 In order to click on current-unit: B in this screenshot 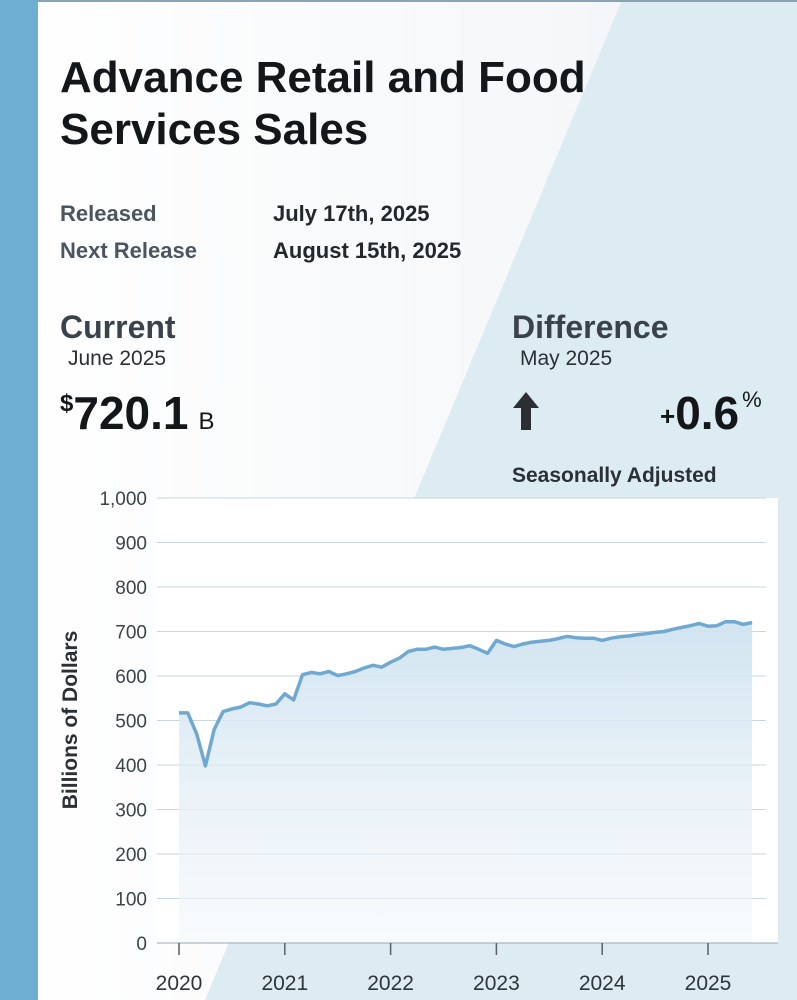, I will do `click(206, 421)`.